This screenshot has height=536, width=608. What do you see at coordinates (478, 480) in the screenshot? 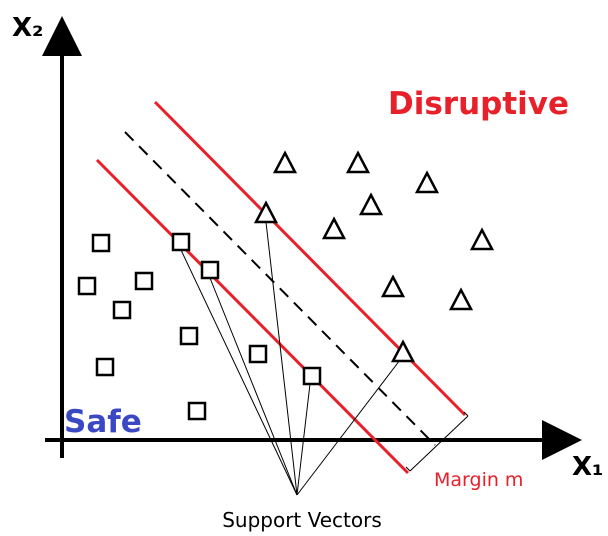
I see `margin-label: Margin m` at bounding box center [478, 480].